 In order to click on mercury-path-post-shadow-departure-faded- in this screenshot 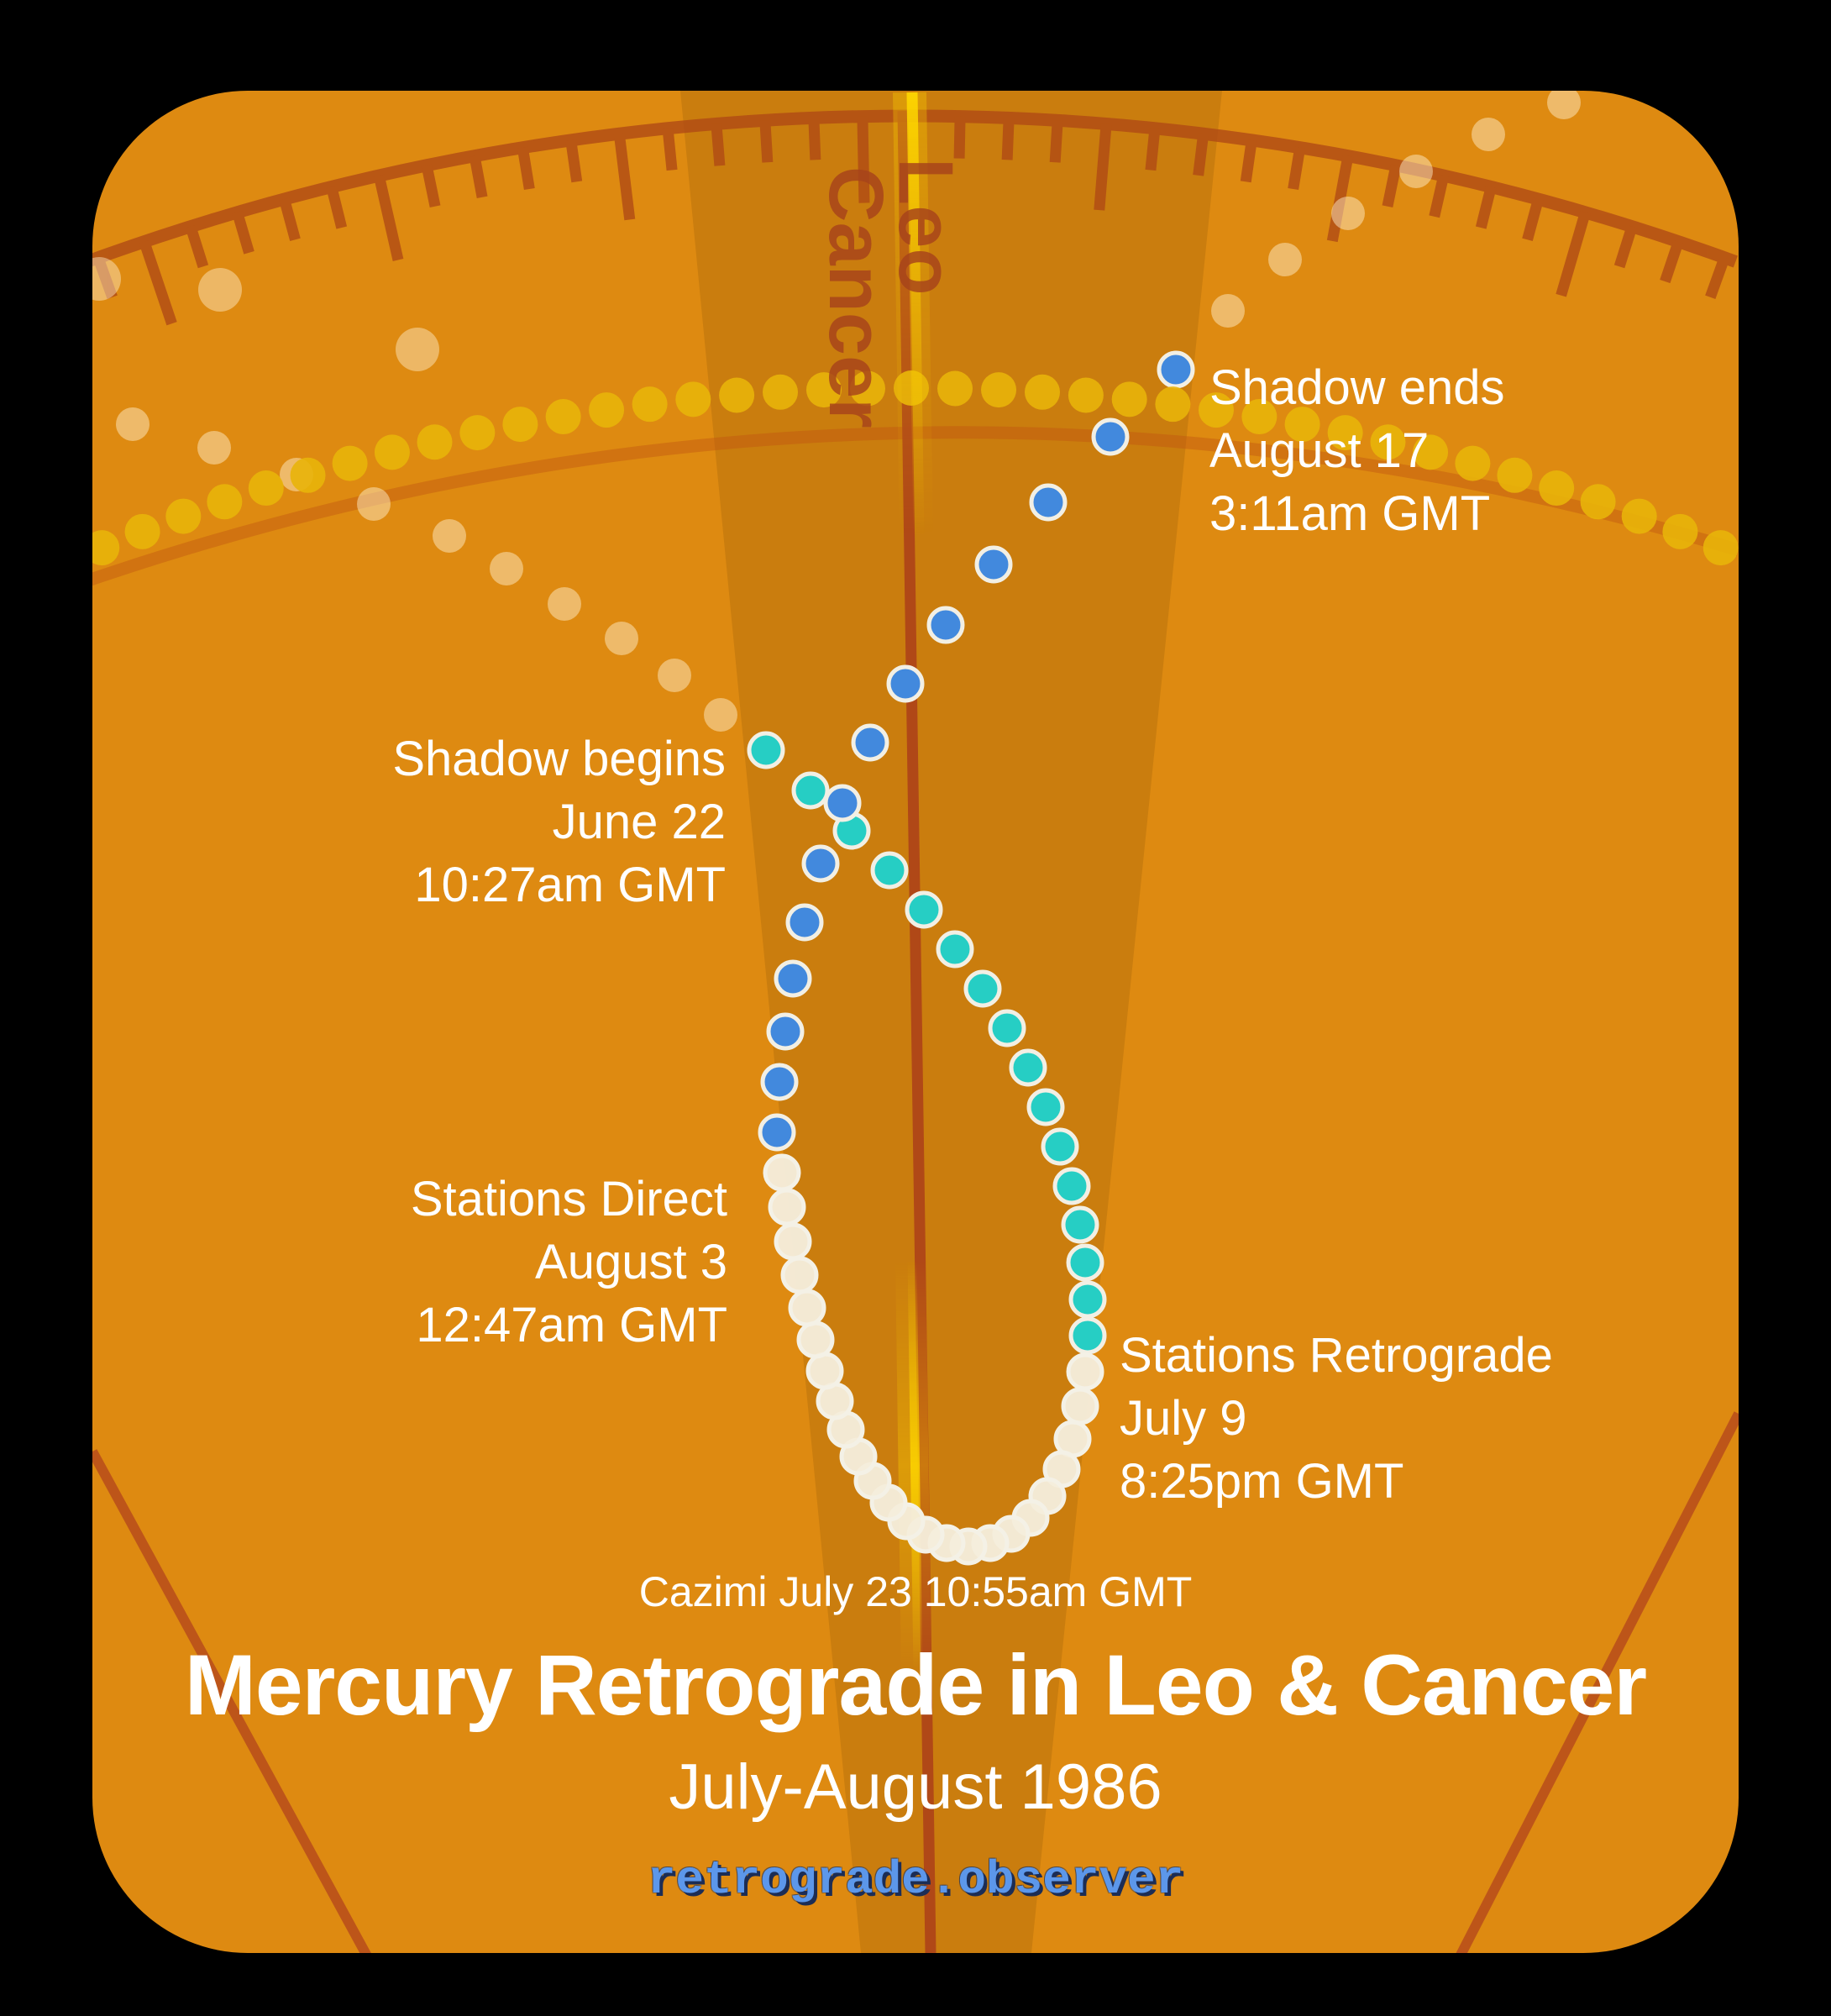, I will do `click(1396, 209)`.